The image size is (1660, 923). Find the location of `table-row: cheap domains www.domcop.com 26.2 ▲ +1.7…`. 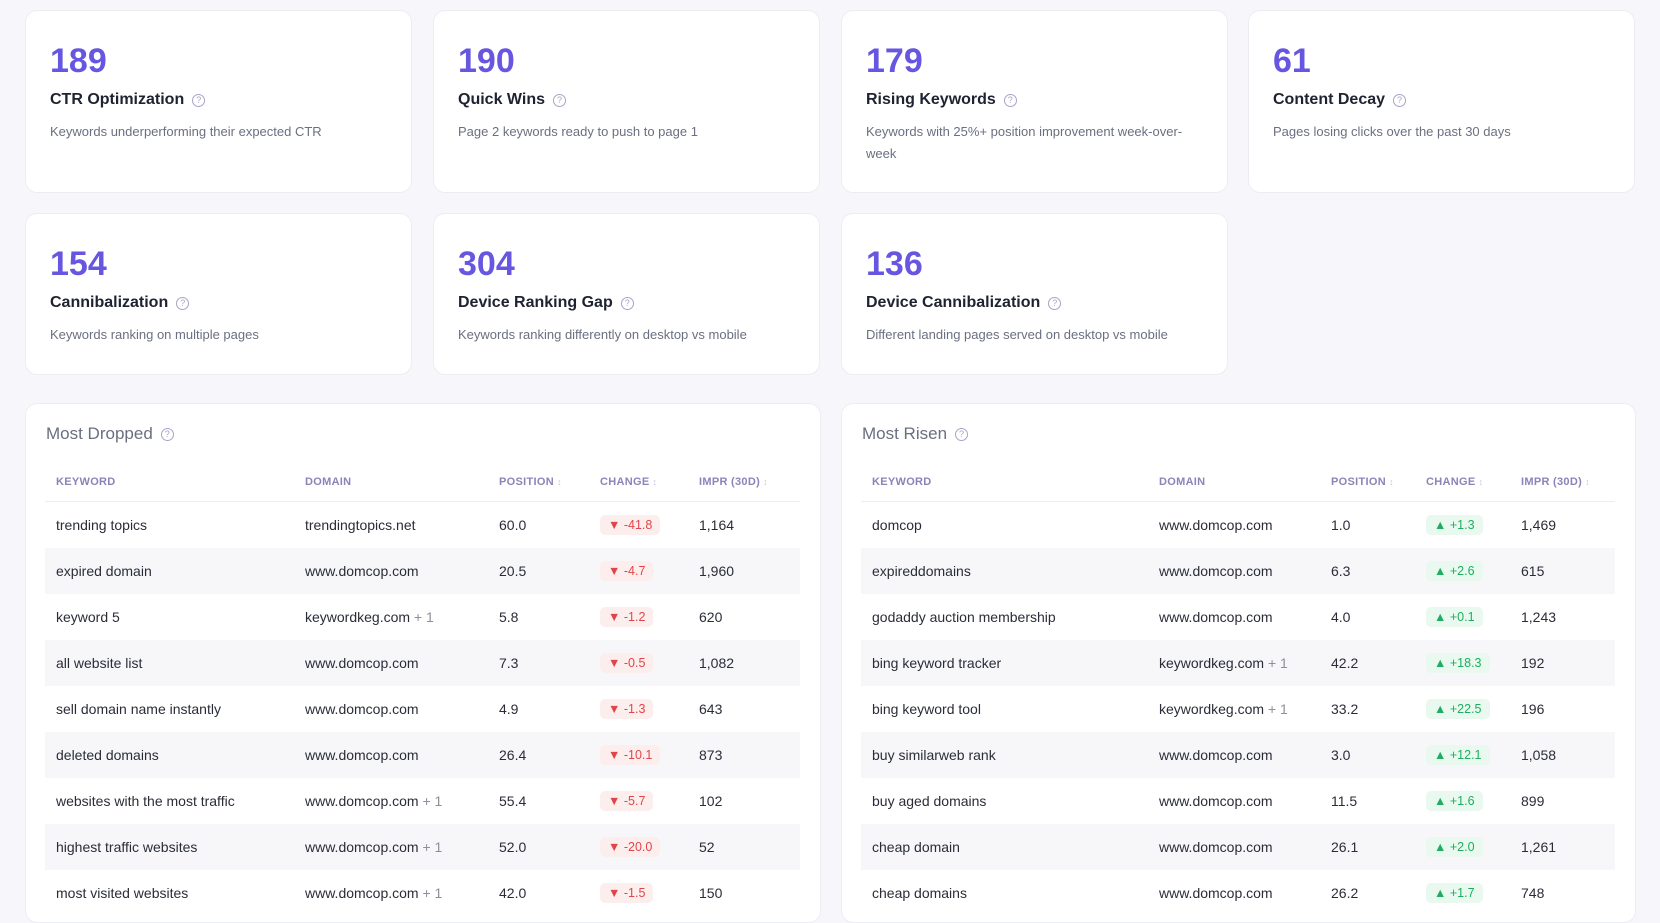

table-row: cheap domains www.domcop.com 26.2 ▲ +1.7… is located at coordinates (1238, 893).